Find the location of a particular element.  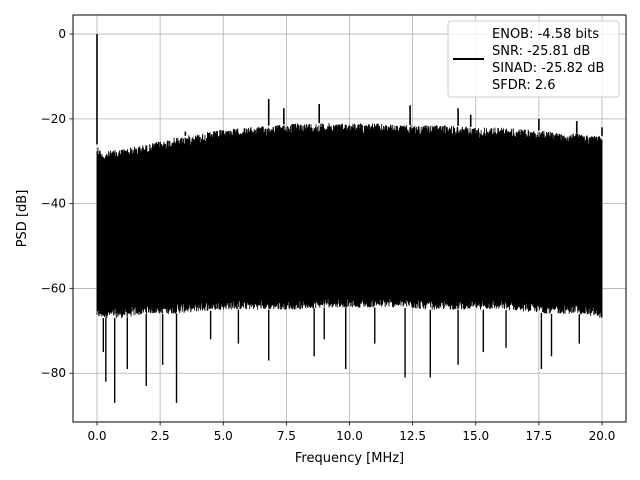

x-axis-ticks: 0.0 2.5 5.0 7.5 10.0 12.5 15.0 17.5 20.0 is located at coordinates (351, 432).